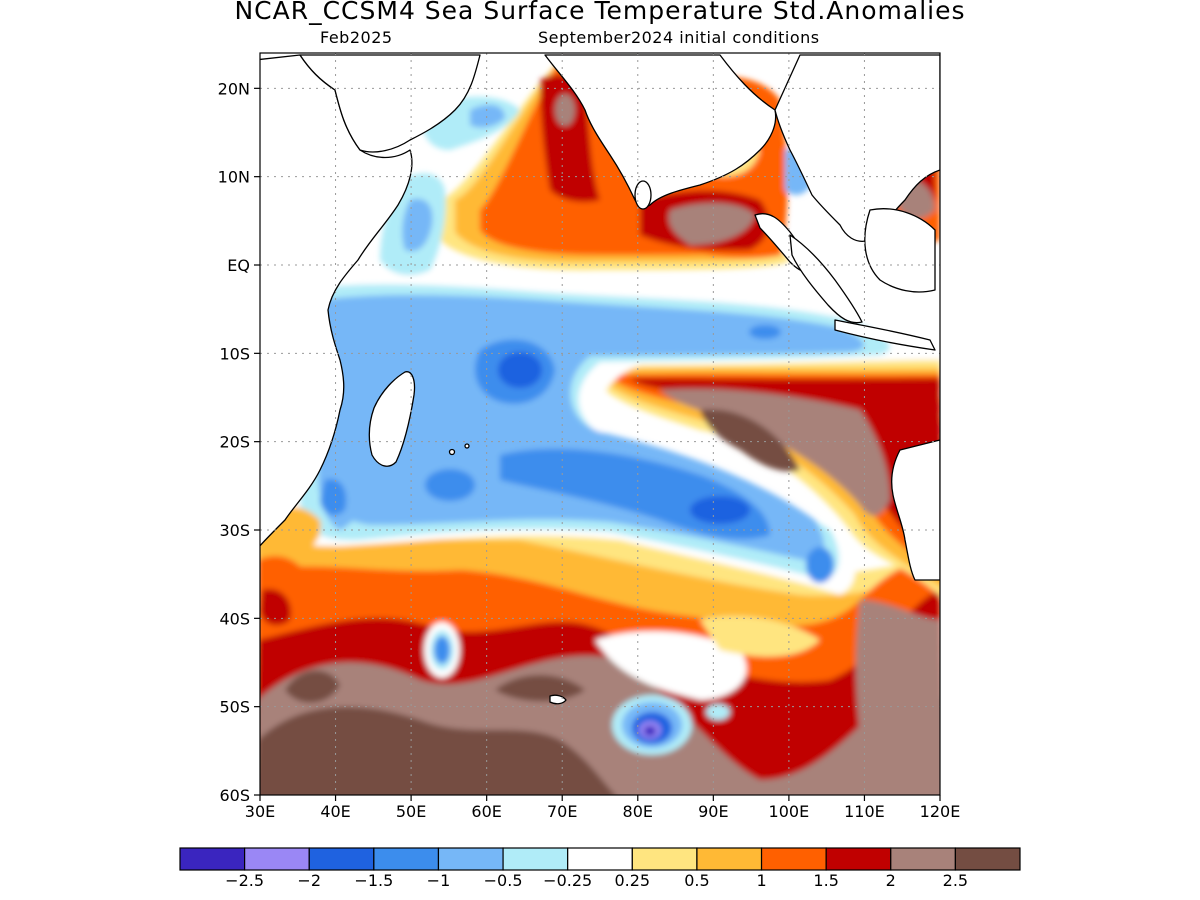 This screenshot has width=1200, height=900. Describe the element at coordinates (915, 510) in the screenshot. I see `australia-coast` at that location.